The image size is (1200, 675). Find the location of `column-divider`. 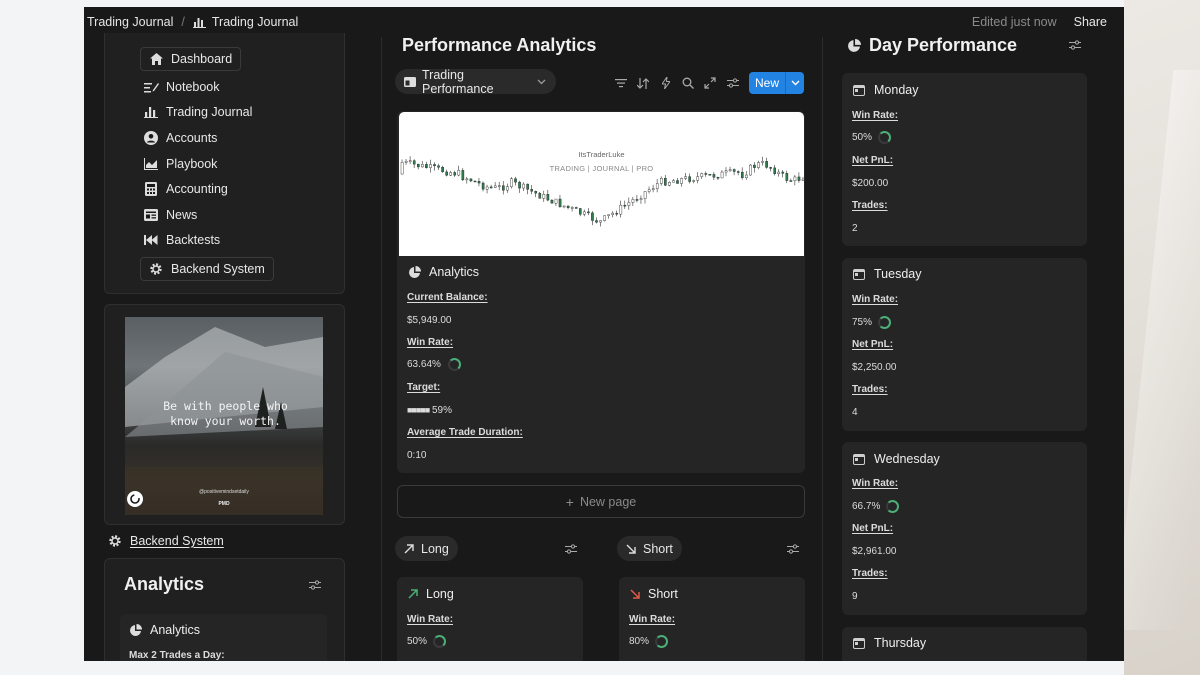

column-divider is located at coordinates (381, 349).